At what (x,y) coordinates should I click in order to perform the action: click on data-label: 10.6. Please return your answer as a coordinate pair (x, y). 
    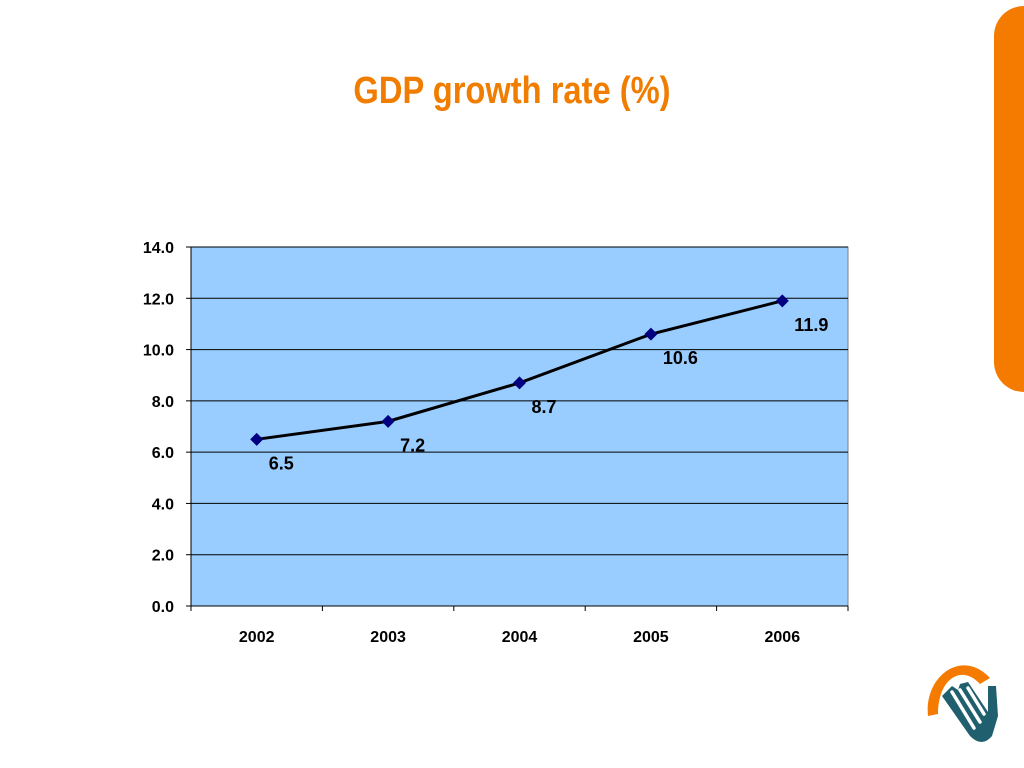
    Looking at the image, I should click on (680, 358).